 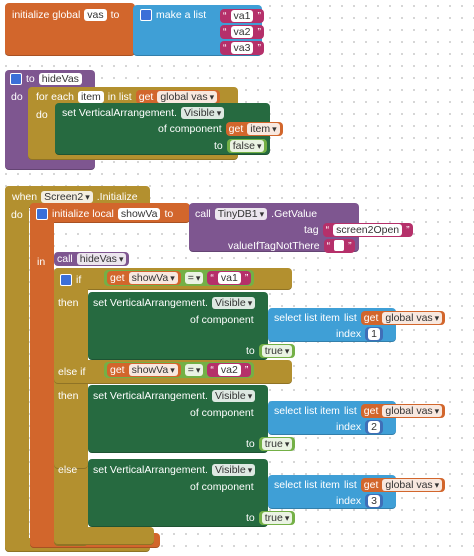 I want to click on empty-text-field, so click(x=339, y=245).